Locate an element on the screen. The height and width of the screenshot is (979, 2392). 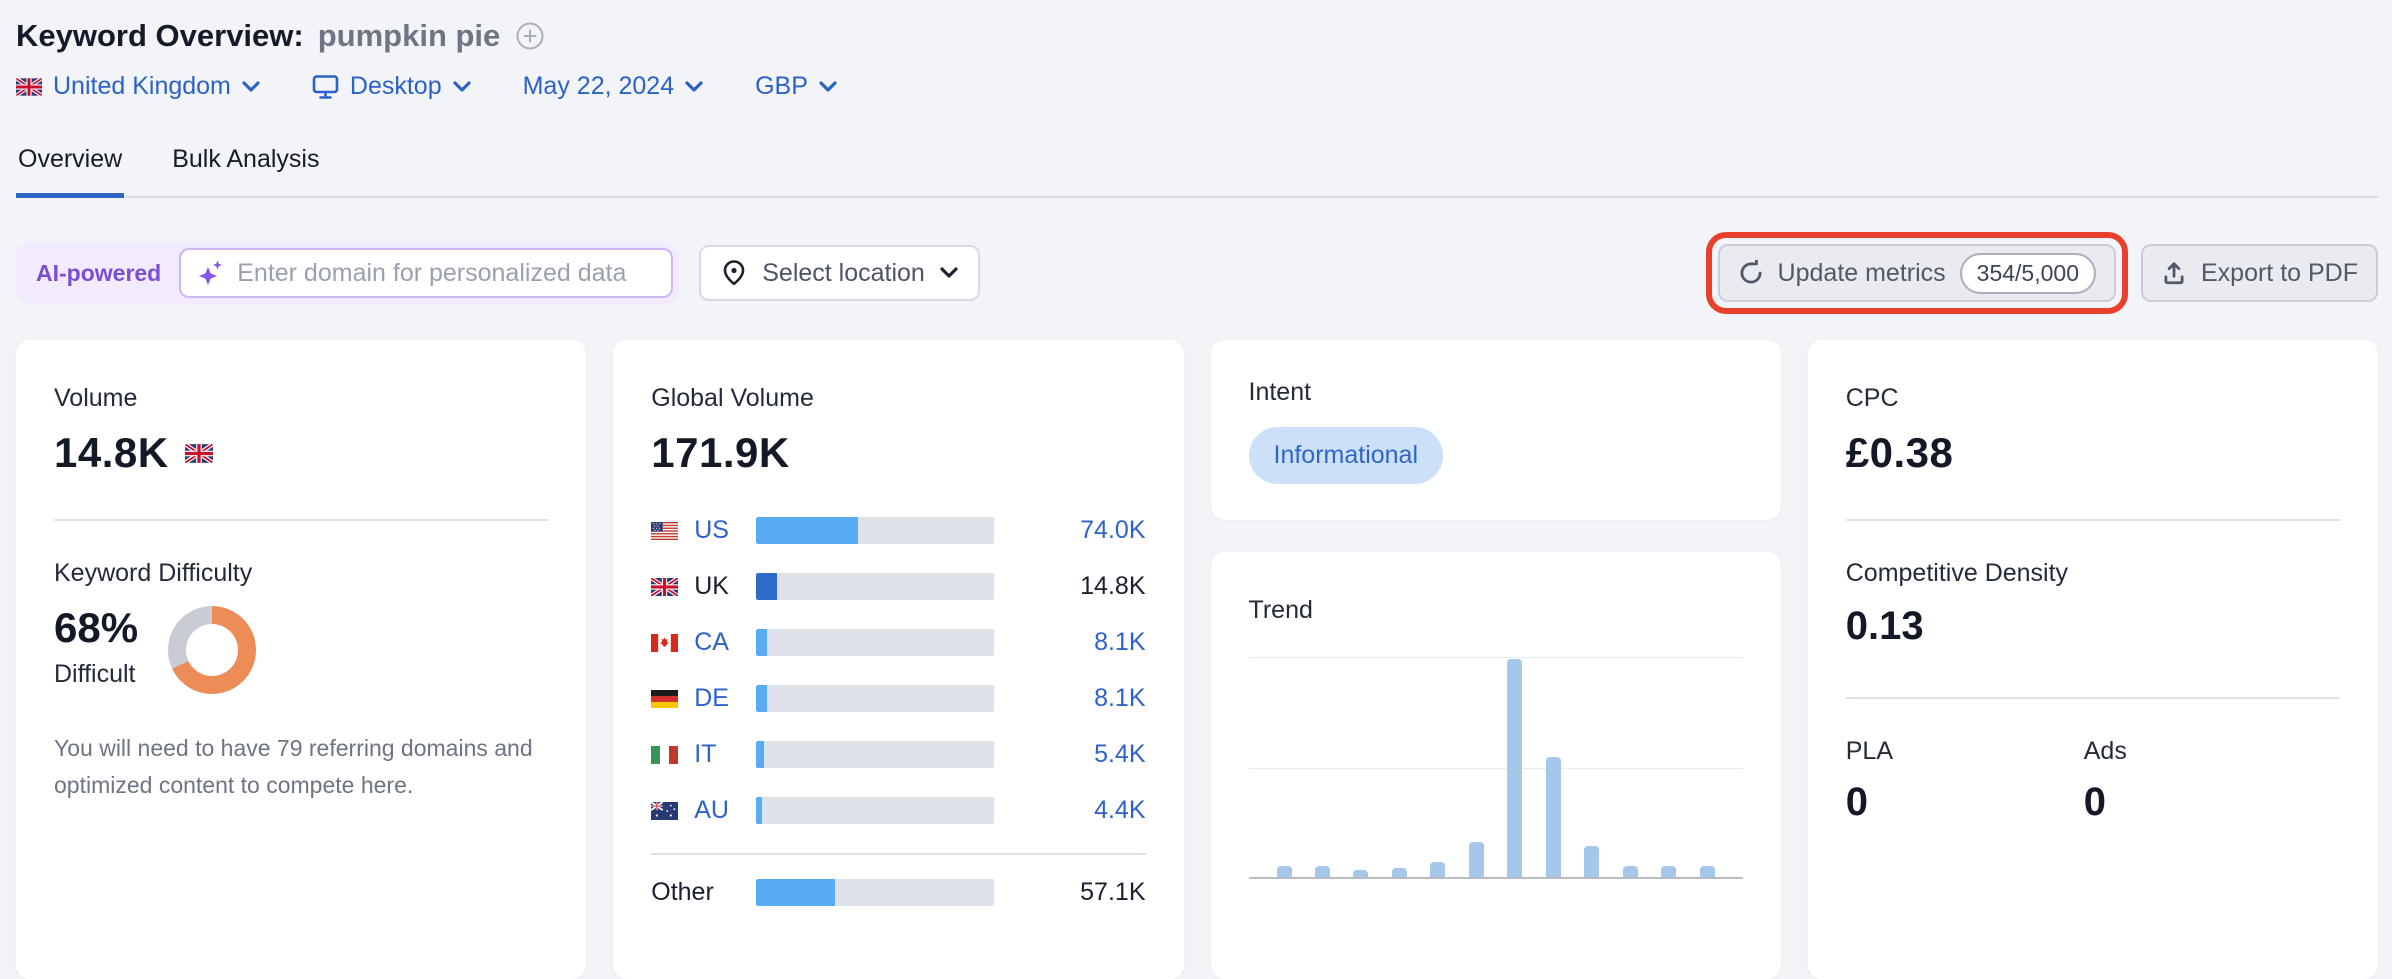
page-title-keyword: pumpkin pie is located at coordinates (409, 35).